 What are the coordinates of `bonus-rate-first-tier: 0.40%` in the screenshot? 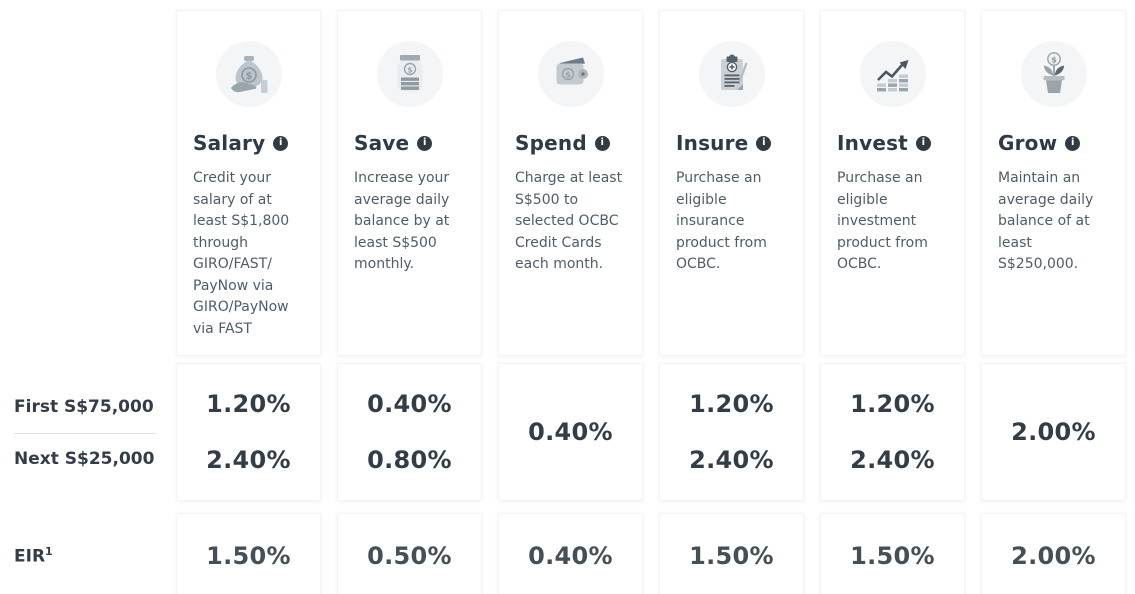 It's located at (409, 404).